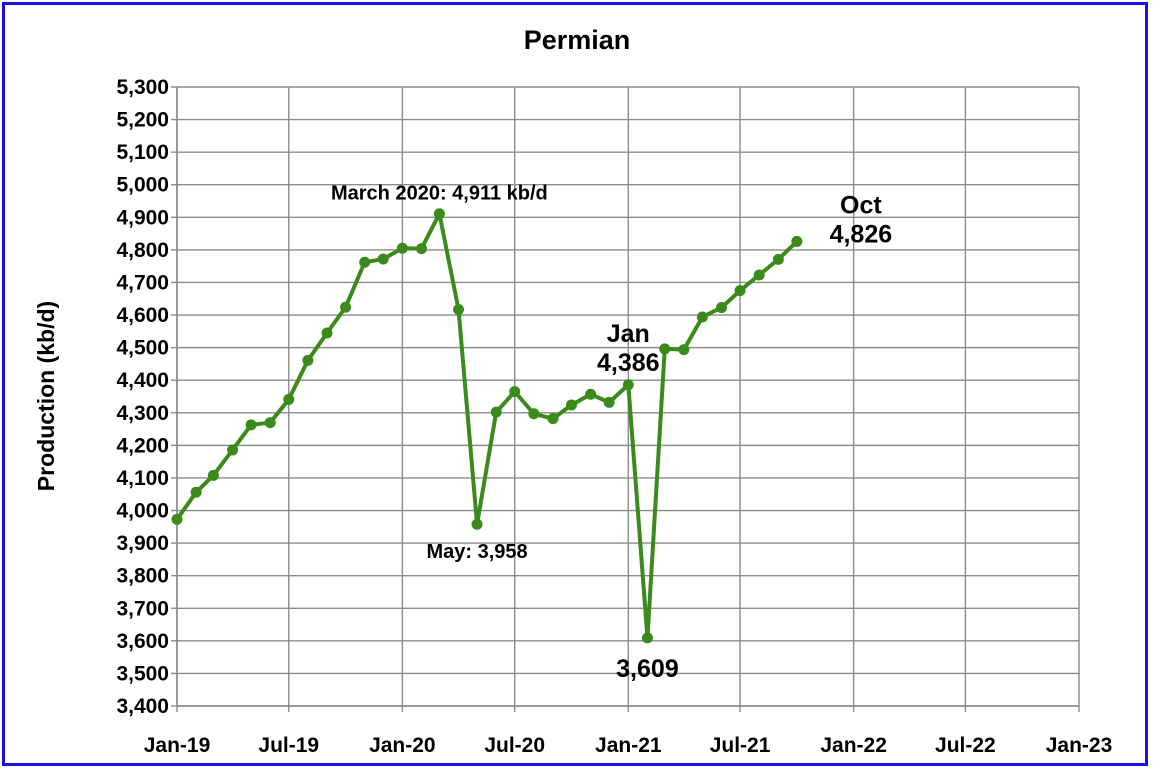  Describe the element at coordinates (402, 745) in the screenshot. I see `x-tick-label: Jan-20` at that location.